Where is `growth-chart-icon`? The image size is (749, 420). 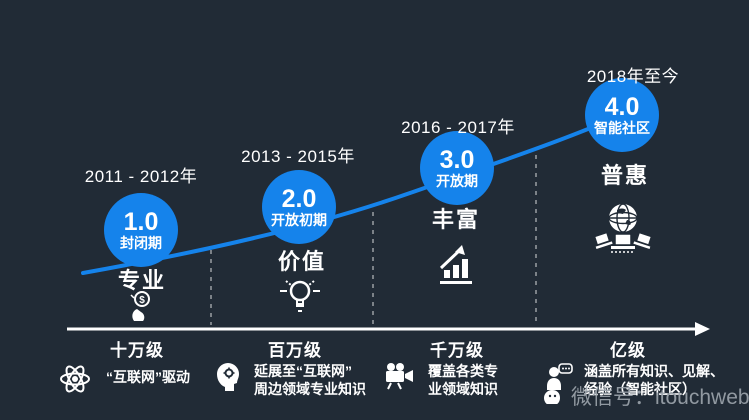
growth-chart-icon is located at coordinates (456, 265).